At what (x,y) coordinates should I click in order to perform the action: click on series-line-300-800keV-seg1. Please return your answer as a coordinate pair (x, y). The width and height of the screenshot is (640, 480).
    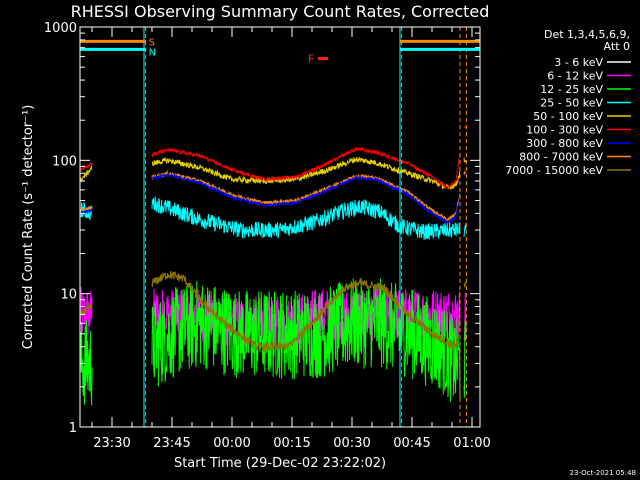
    Looking at the image, I should click on (306, 198).